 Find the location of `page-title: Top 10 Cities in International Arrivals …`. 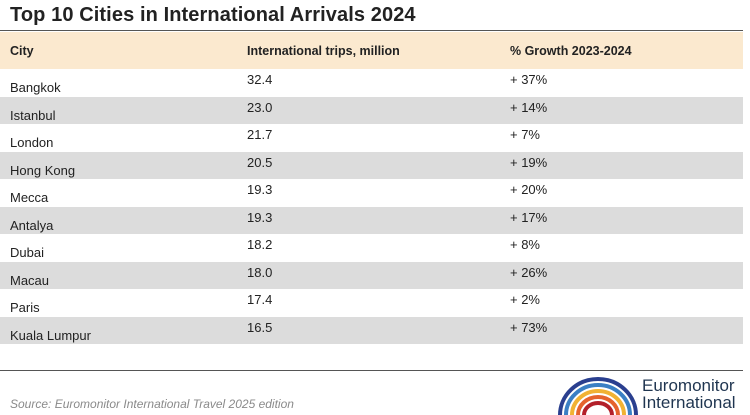

page-title: Top 10 Cities in International Arrivals … is located at coordinates (213, 15).